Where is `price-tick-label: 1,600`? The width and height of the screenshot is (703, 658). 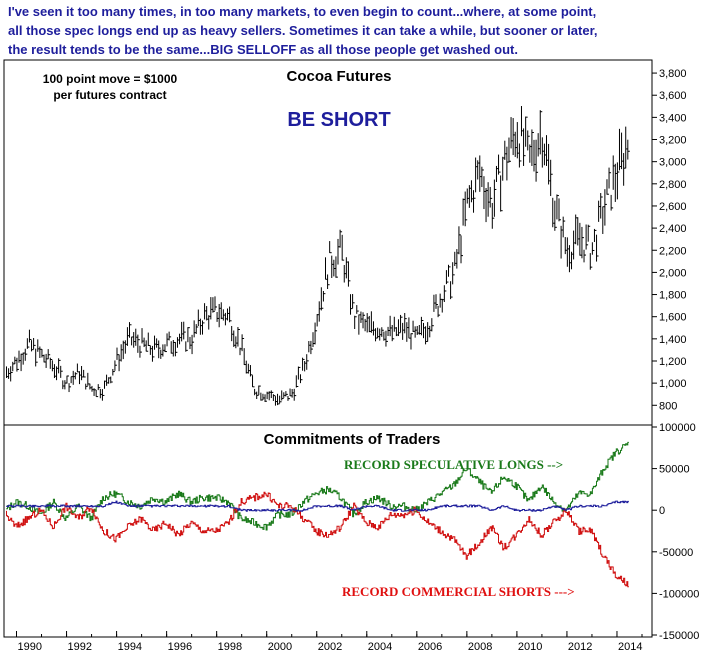
price-tick-label: 1,600 is located at coordinates (673, 318).